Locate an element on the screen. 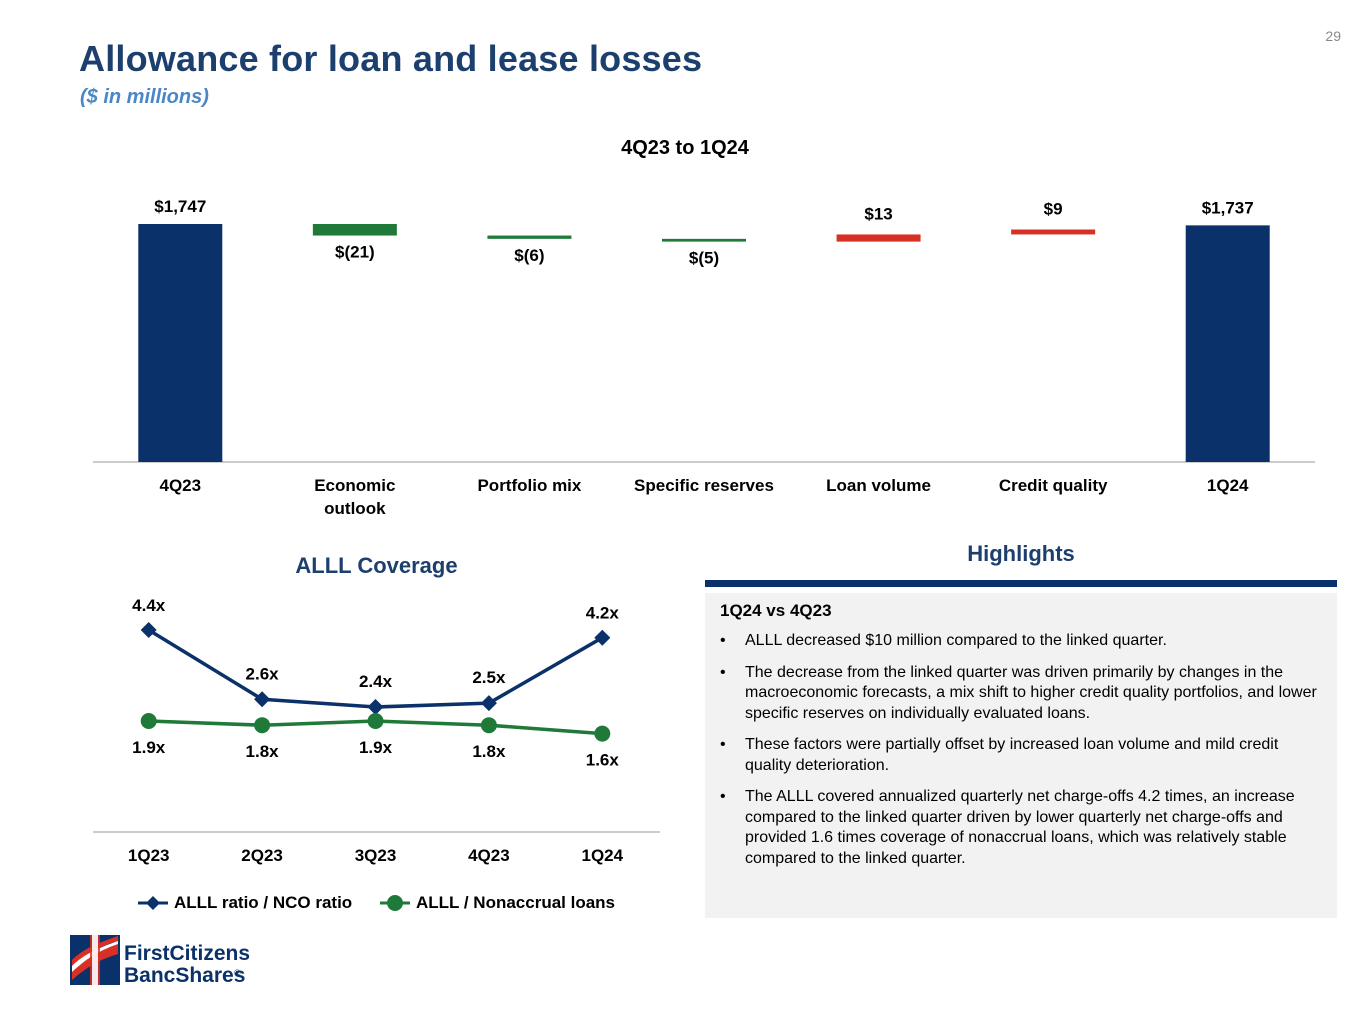 This screenshot has width=1365, height=1024. data-label: 1.6x is located at coordinates (603, 760).